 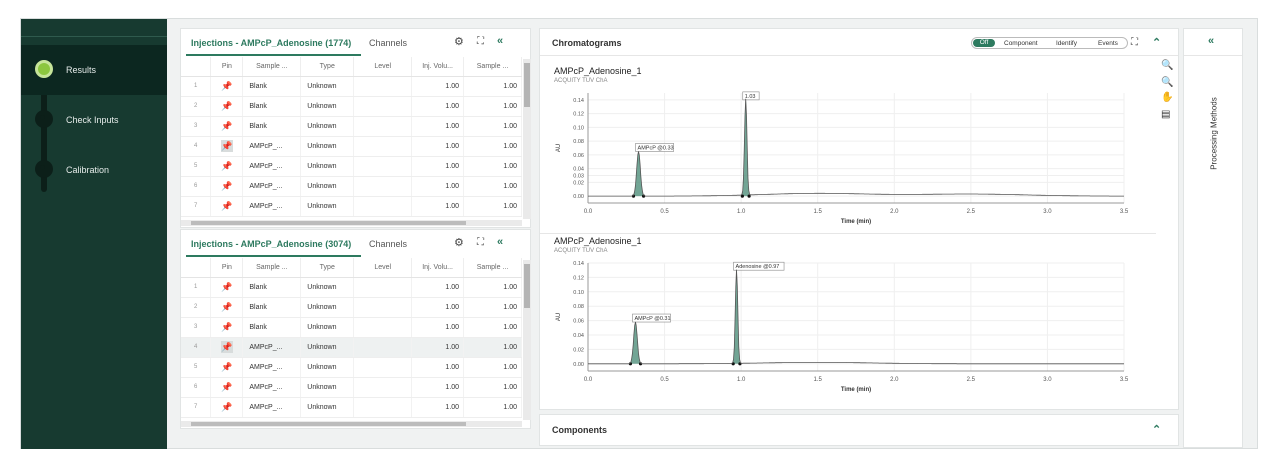 I want to click on toggle-events-option: Events, so click(x=1108, y=43).